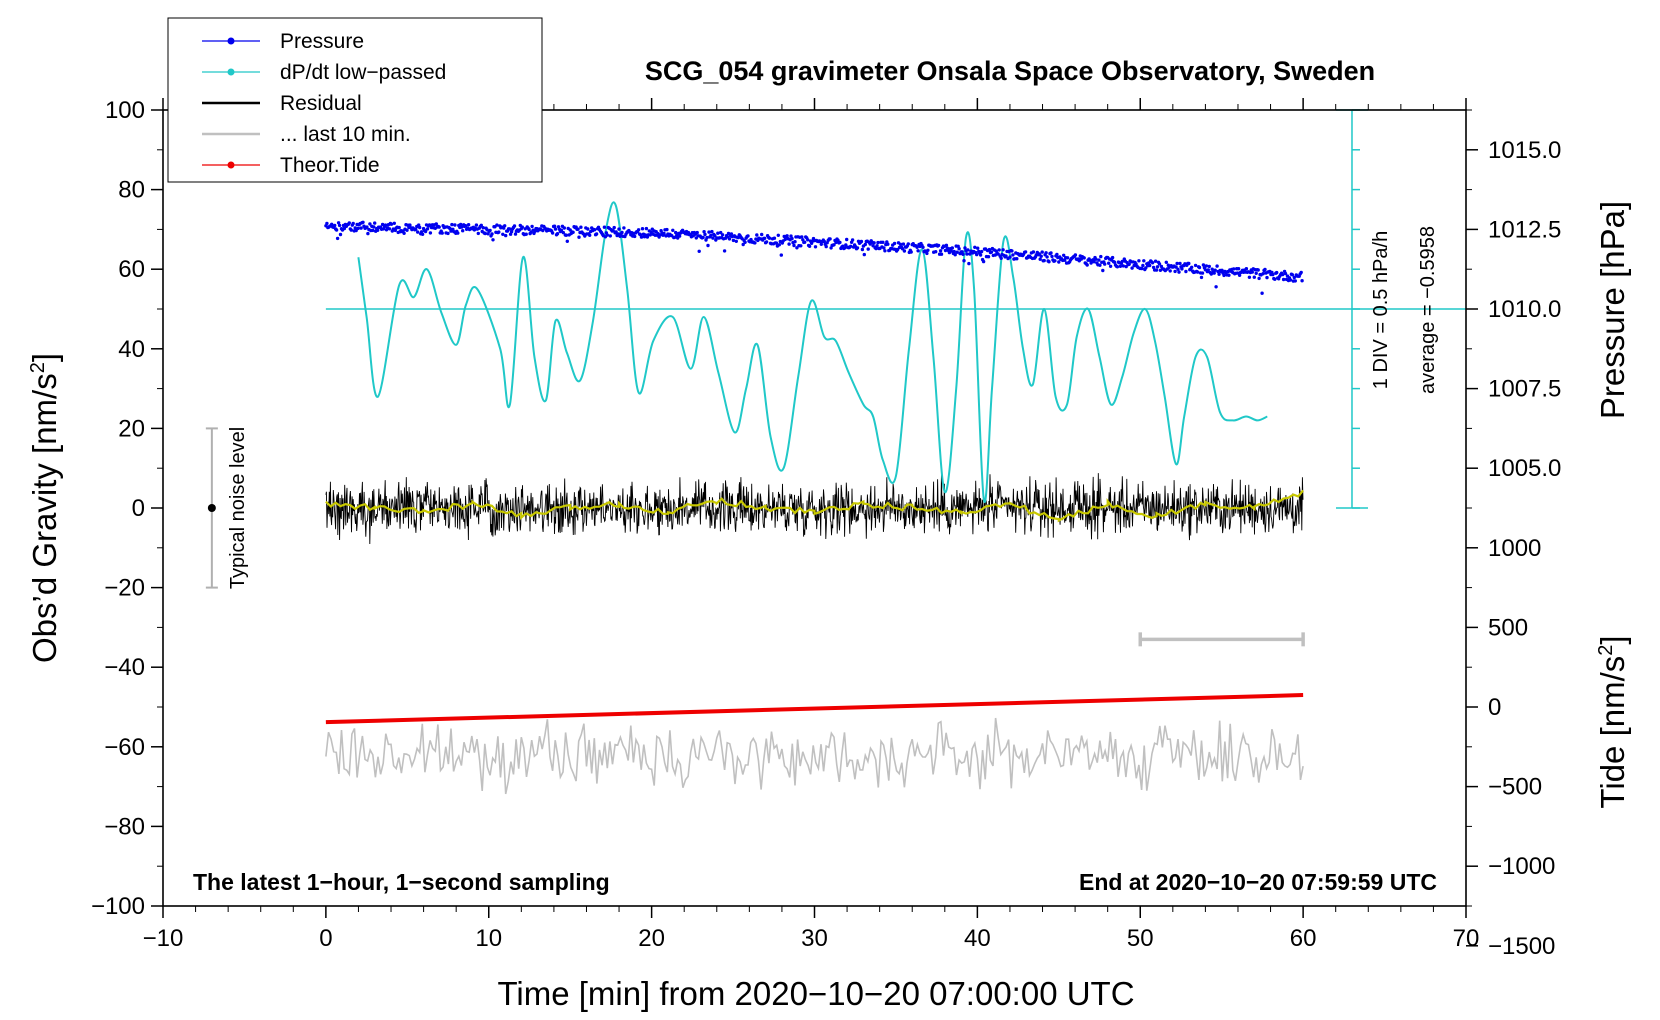  I want to click on tide-tick-label: 1000, so click(1514, 548).